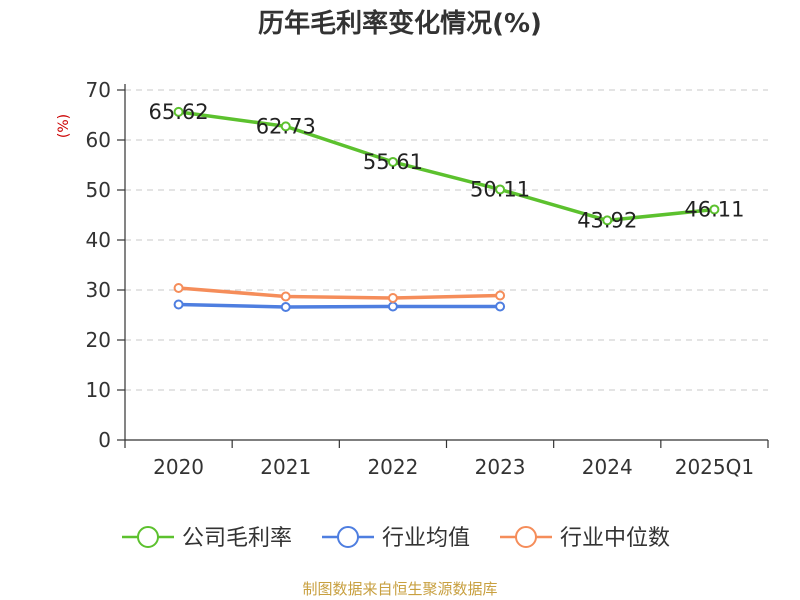  I want to click on legend-item-1: 行业均值, so click(396, 538).